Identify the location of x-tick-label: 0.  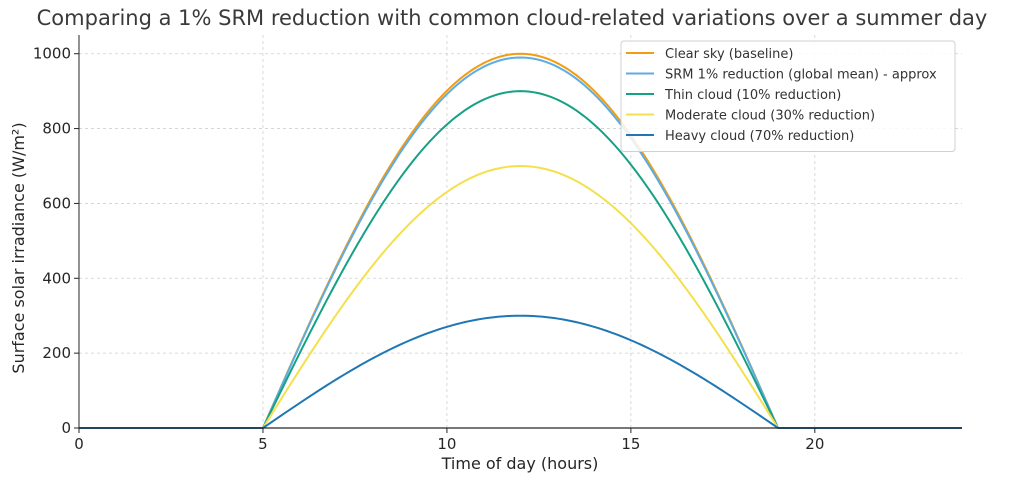
(79, 444).